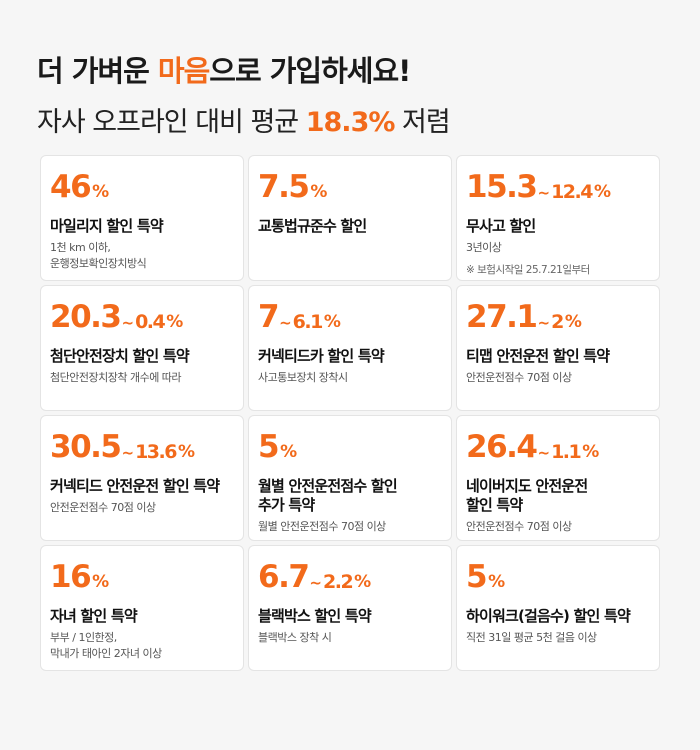  What do you see at coordinates (558, 496) in the screenshot?
I see `discount-title: 네이버지도 안전운전 할인 특약` at bounding box center [558, 496].